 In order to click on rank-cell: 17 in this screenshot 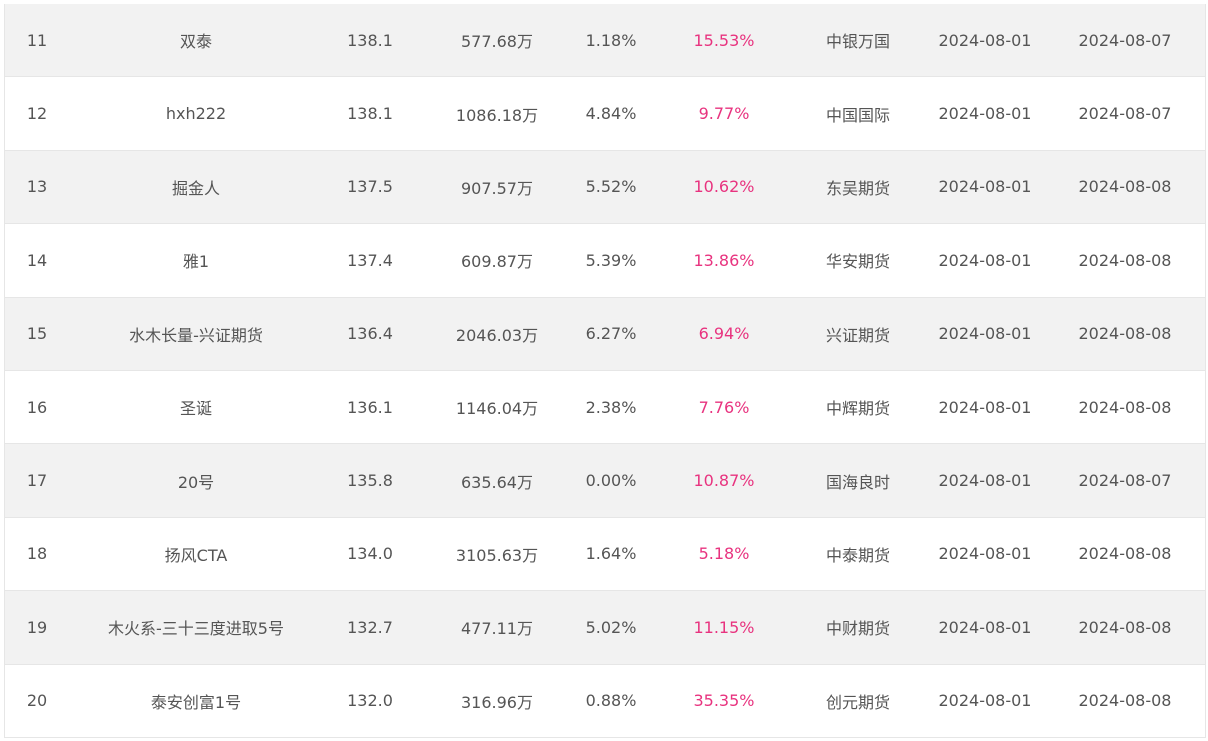, I will do `click(37, 481)`.